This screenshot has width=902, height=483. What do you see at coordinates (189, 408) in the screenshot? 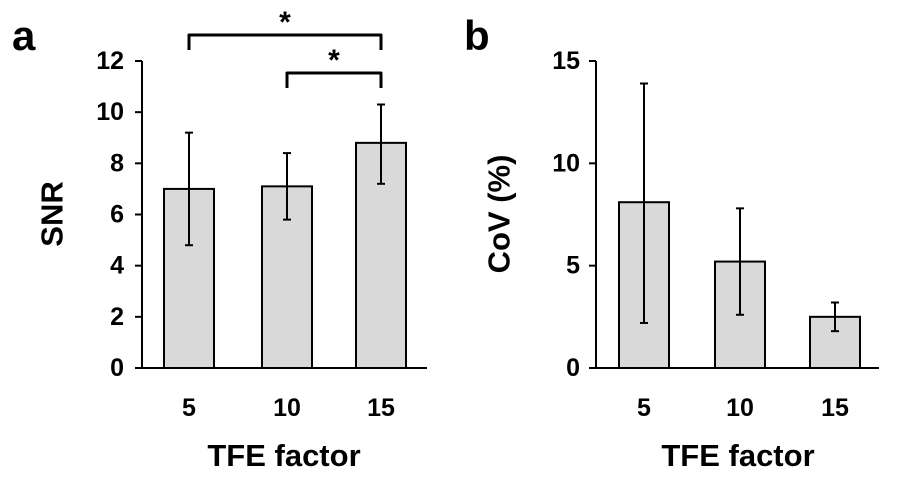
I see `panel-a-xtick-label: 5` at bounding box center [189, 408].